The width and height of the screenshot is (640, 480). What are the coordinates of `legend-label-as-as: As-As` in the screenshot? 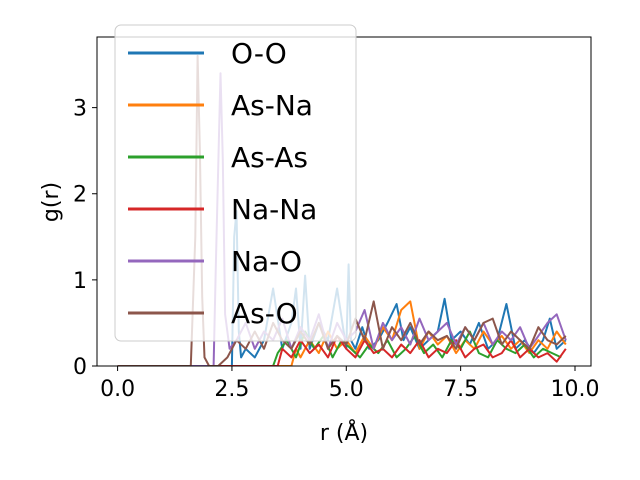 It's located at (269, 157).